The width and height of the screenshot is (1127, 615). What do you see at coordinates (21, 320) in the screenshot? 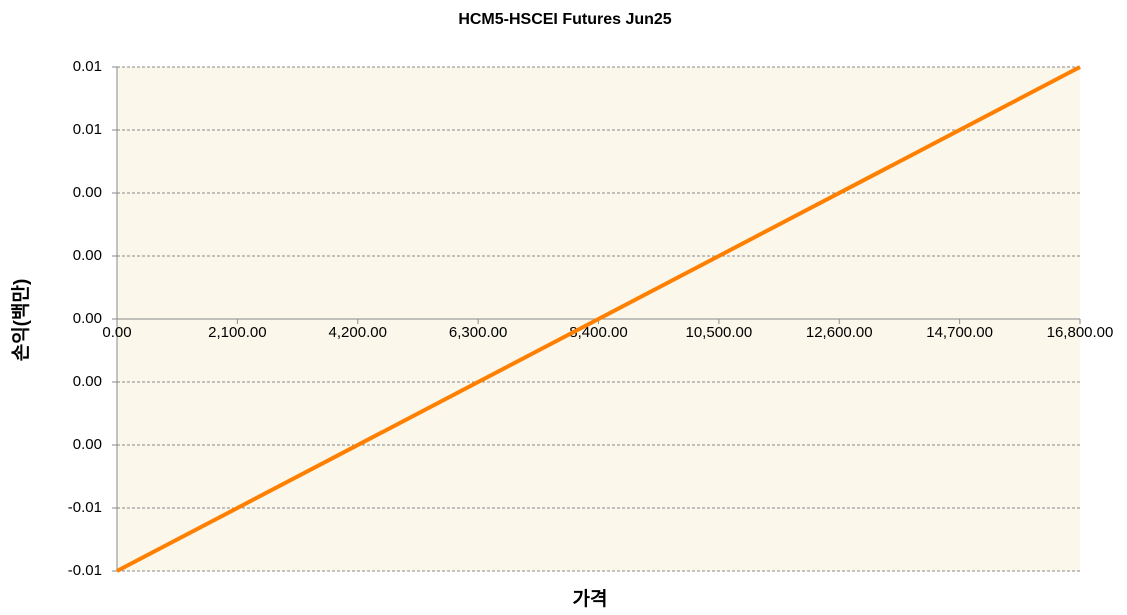
I see `y-axis-label: 손익(백만)` at bounding box center [21, 320].